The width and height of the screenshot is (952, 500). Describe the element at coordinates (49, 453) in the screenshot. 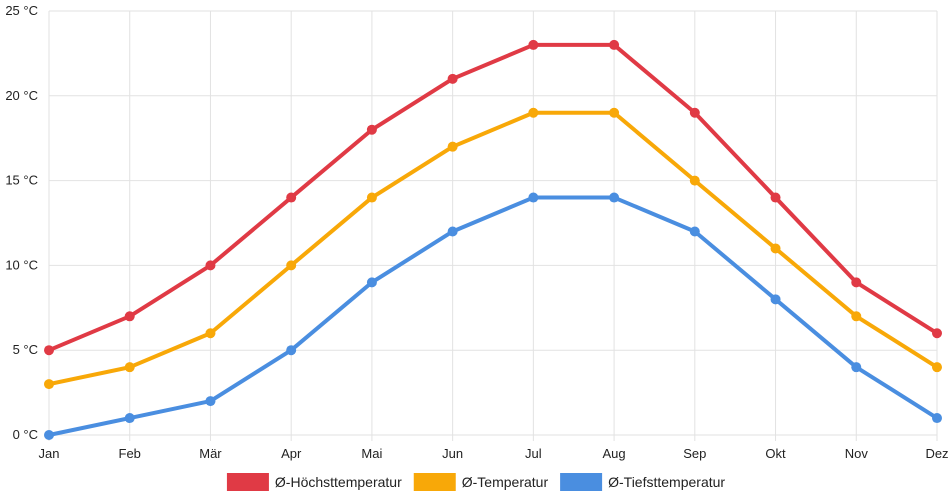

I see `x-tick-label: Jan` at that location.